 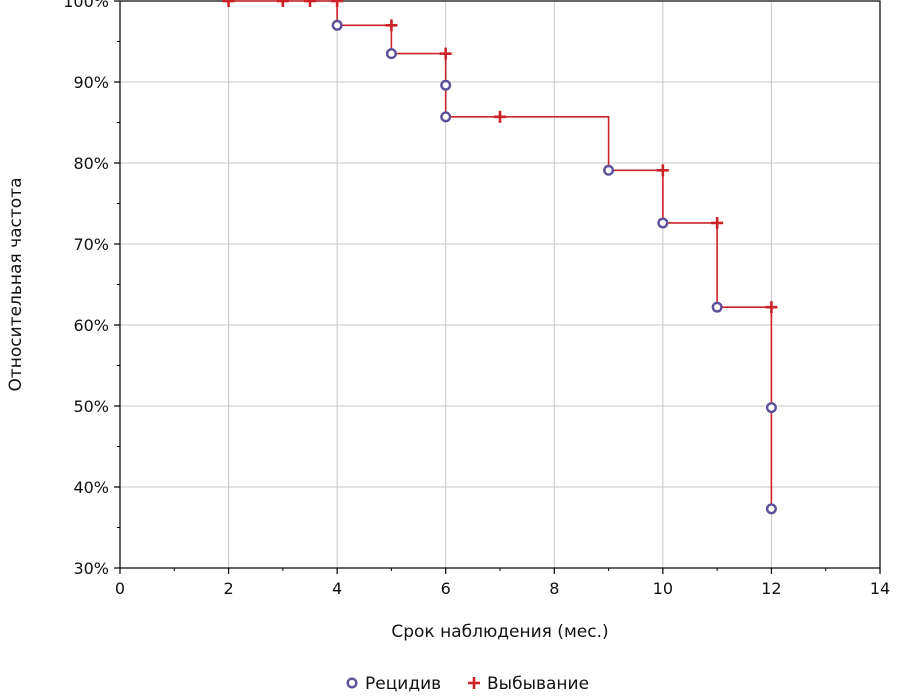 What do you see at coordinates (228, 588) in the screenshot?
I see `x-tick-label: 2` at bounding box center [228, 588].